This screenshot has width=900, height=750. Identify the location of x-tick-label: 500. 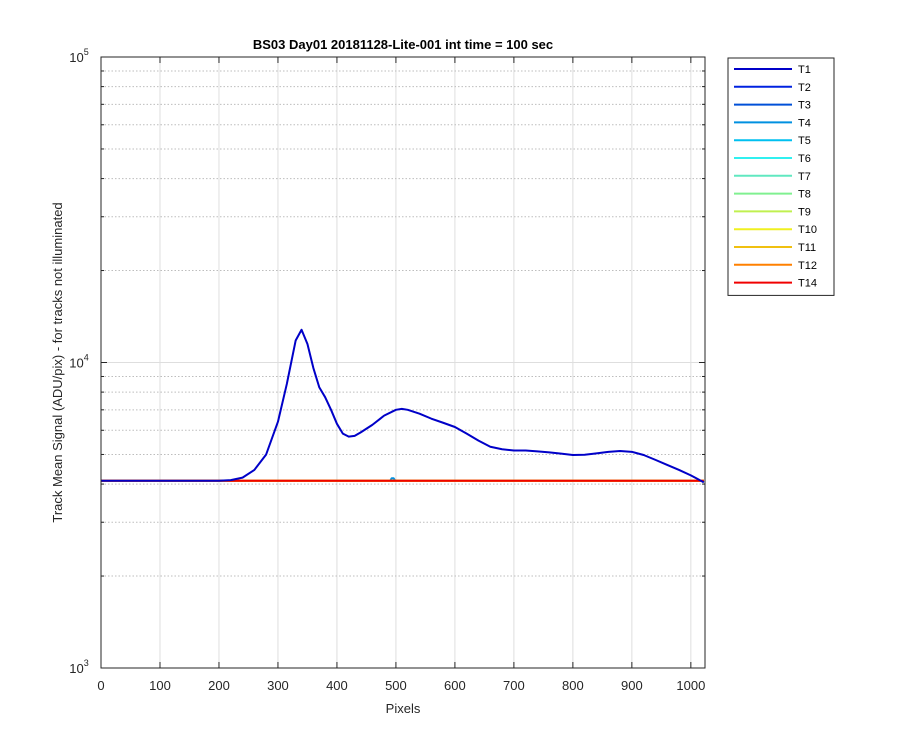
(396, 685).